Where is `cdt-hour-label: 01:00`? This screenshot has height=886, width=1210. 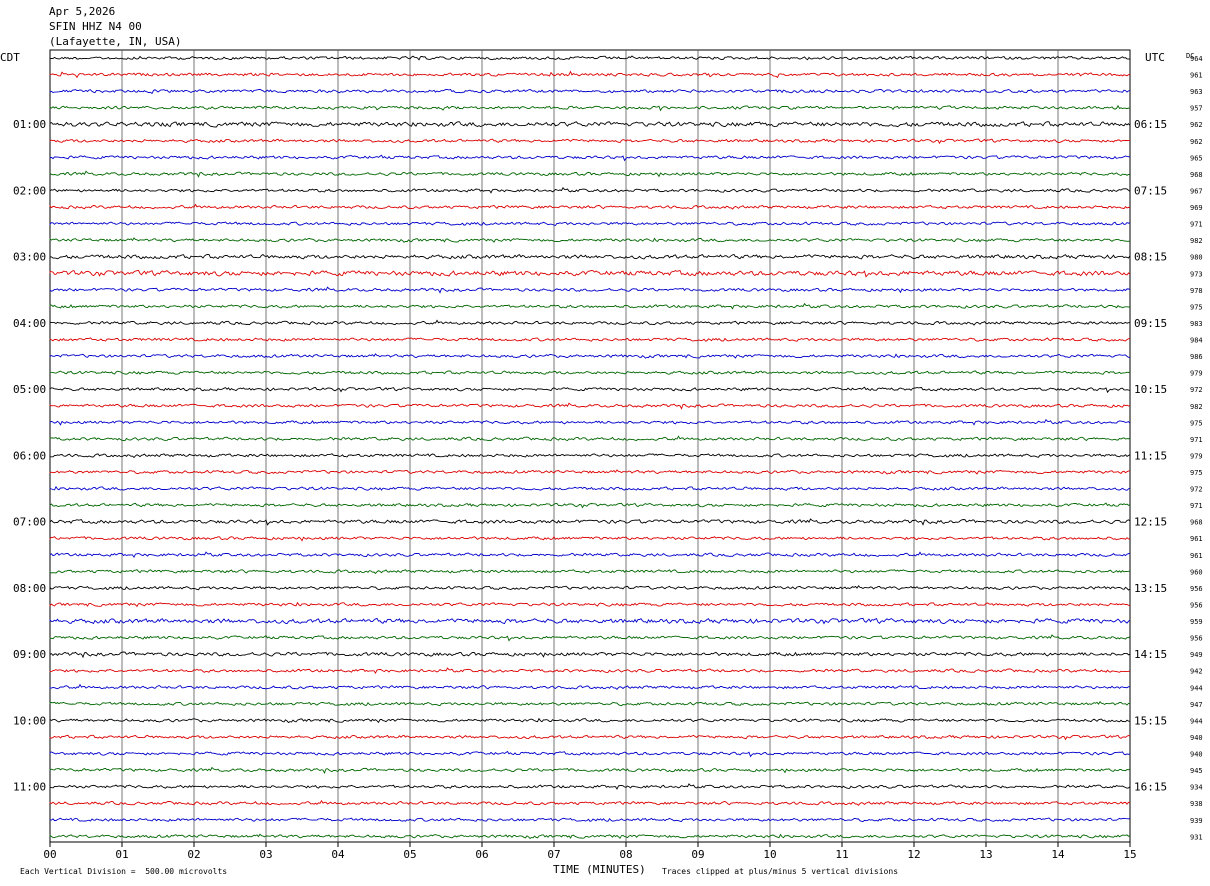
cdt-hour-label: 01:00 is located at coordinates (29, 124).